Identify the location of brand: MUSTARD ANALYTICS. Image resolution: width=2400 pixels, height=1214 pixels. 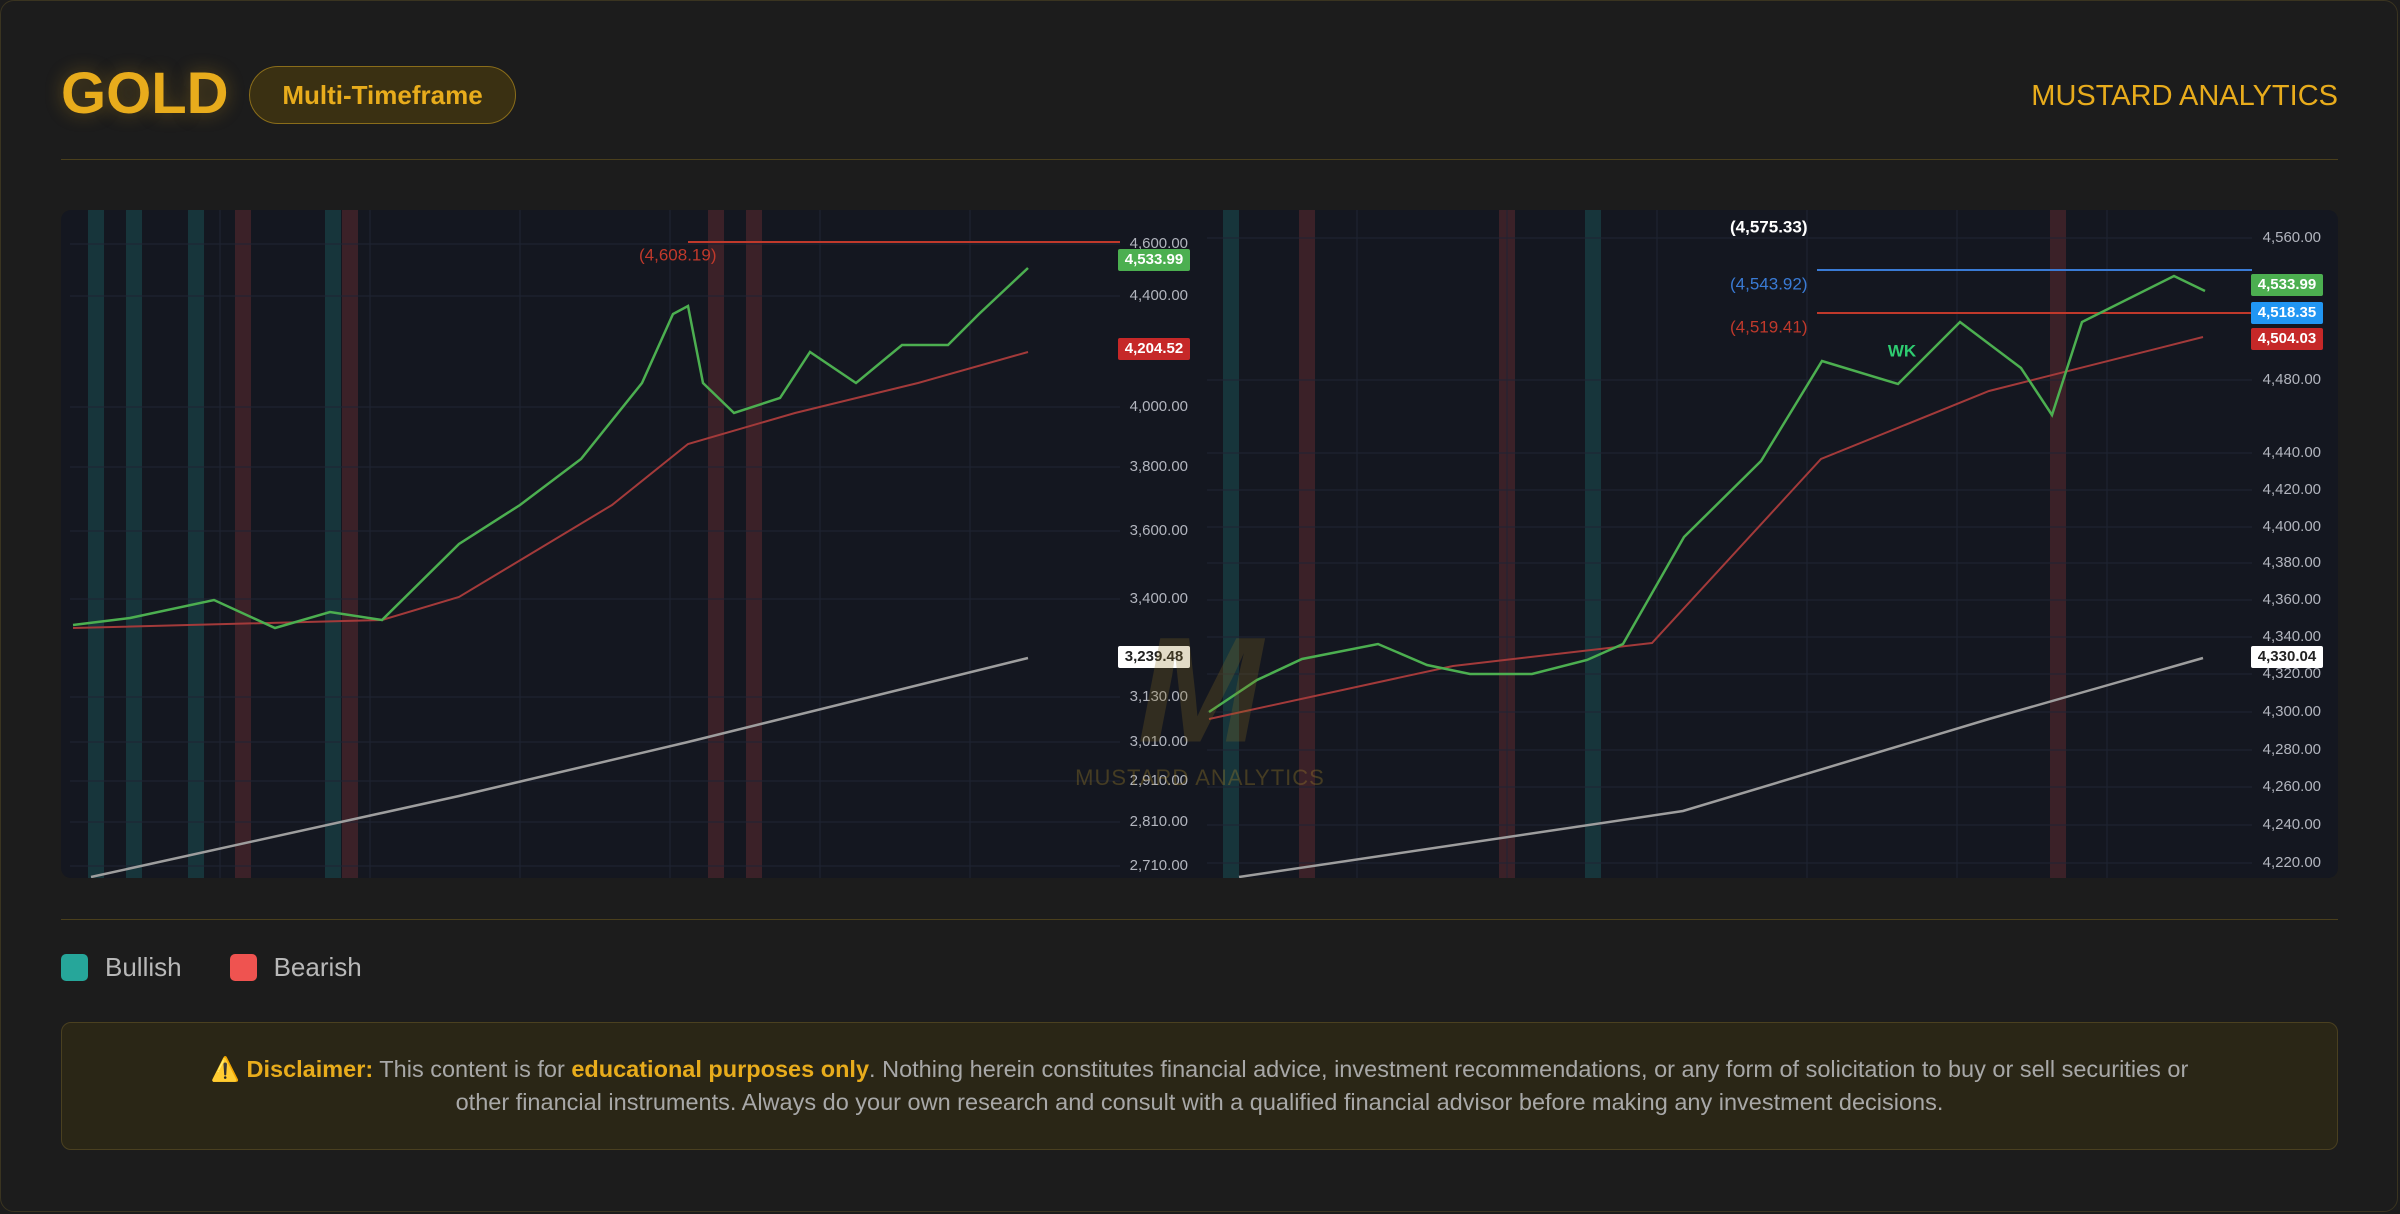
(2184, 96).